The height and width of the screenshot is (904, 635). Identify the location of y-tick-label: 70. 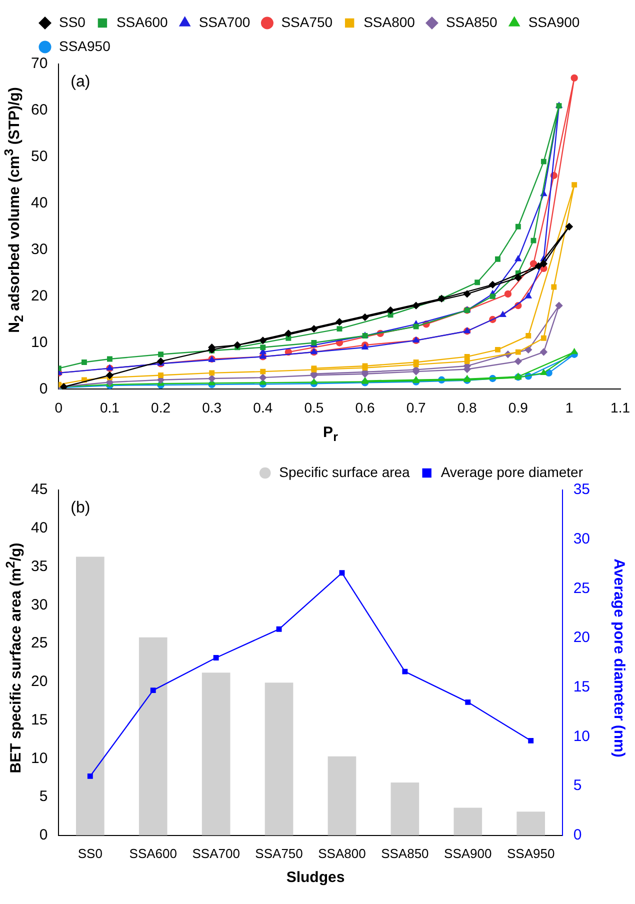
(39, 63).